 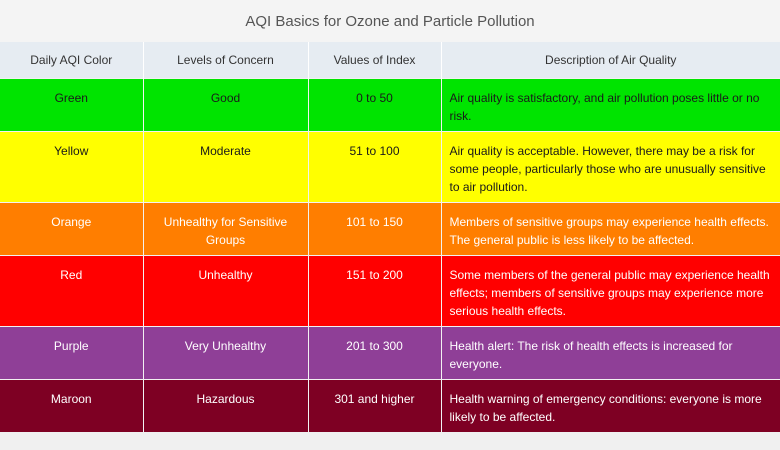 What do you see at coordinates (226, 291) in the screenshot?
I see `cell-level: Unhealthy` at bounding box center [226, 291].